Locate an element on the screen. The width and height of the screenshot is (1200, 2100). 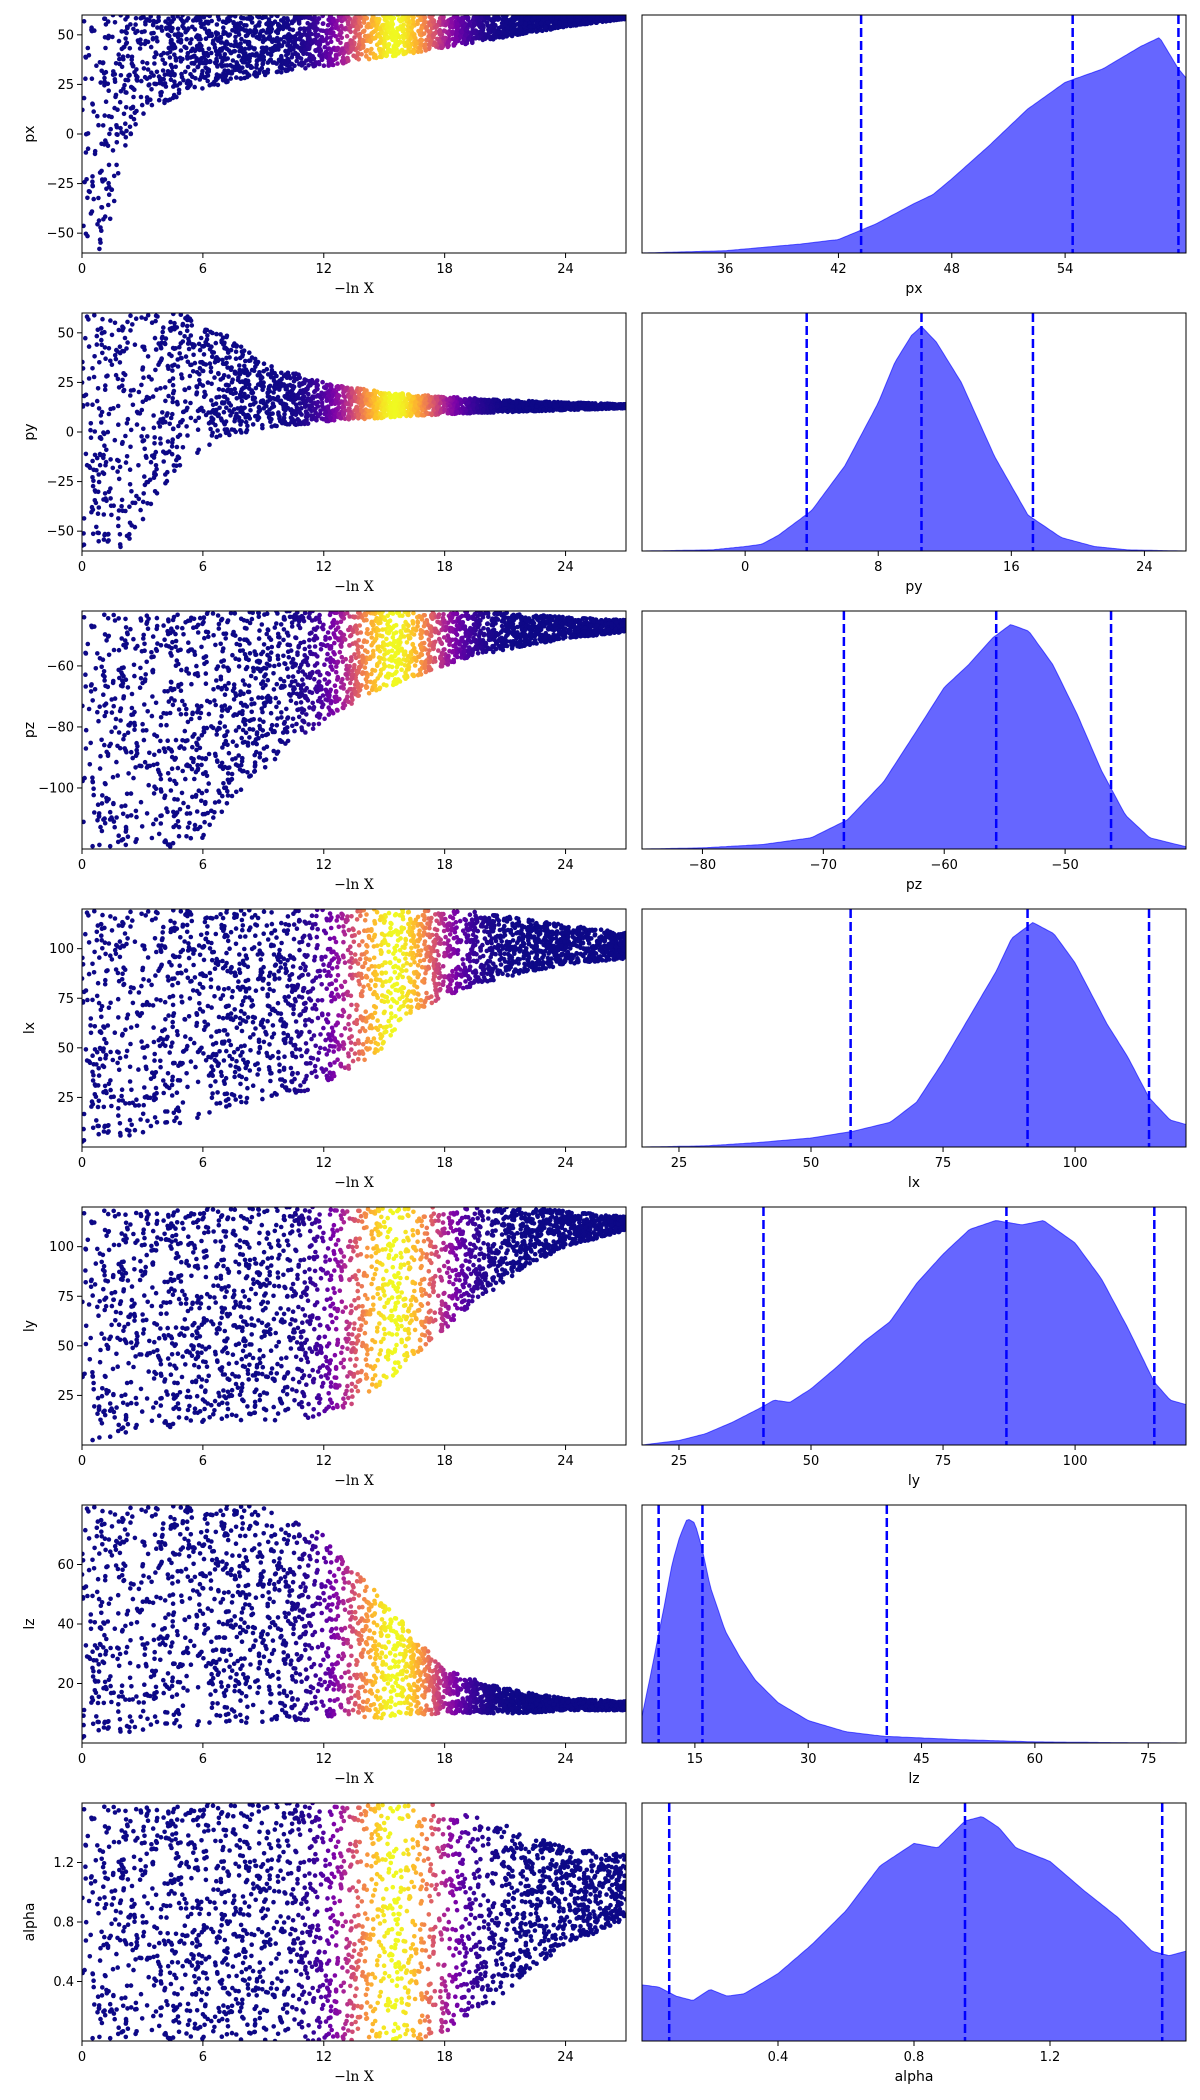
scatter-points is located at coordinates (354, 431).